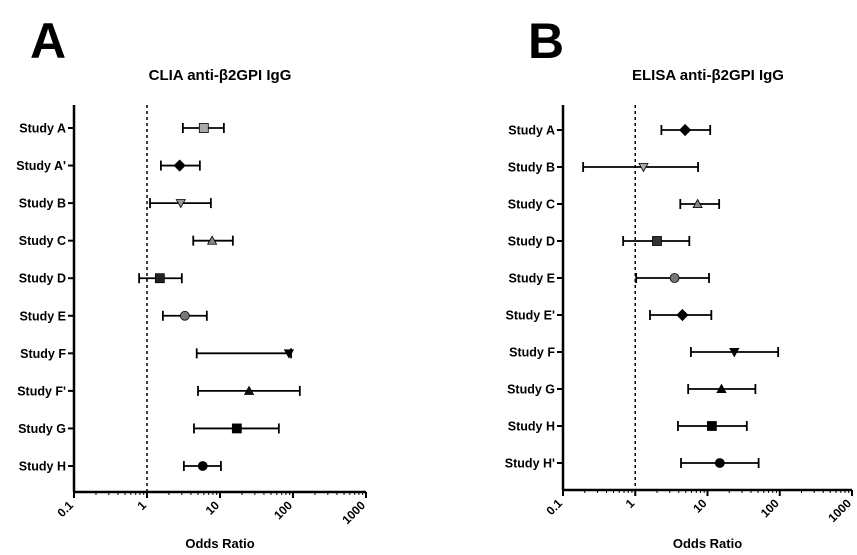 The image size is (857, 555). What do you see at coordinates (530, 464) in the screenshot?
I see `y-tick-label: Study H'` at bounding box center [530, 464].